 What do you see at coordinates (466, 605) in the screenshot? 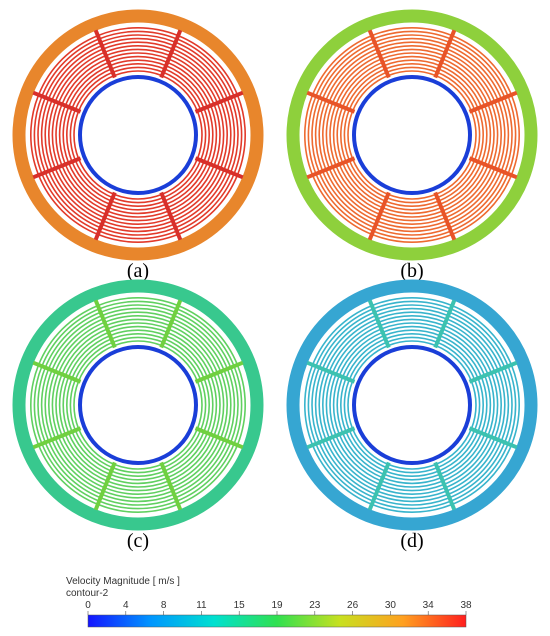
I see `colorbar-tick-label: 38` at bounding box center [466, 605].